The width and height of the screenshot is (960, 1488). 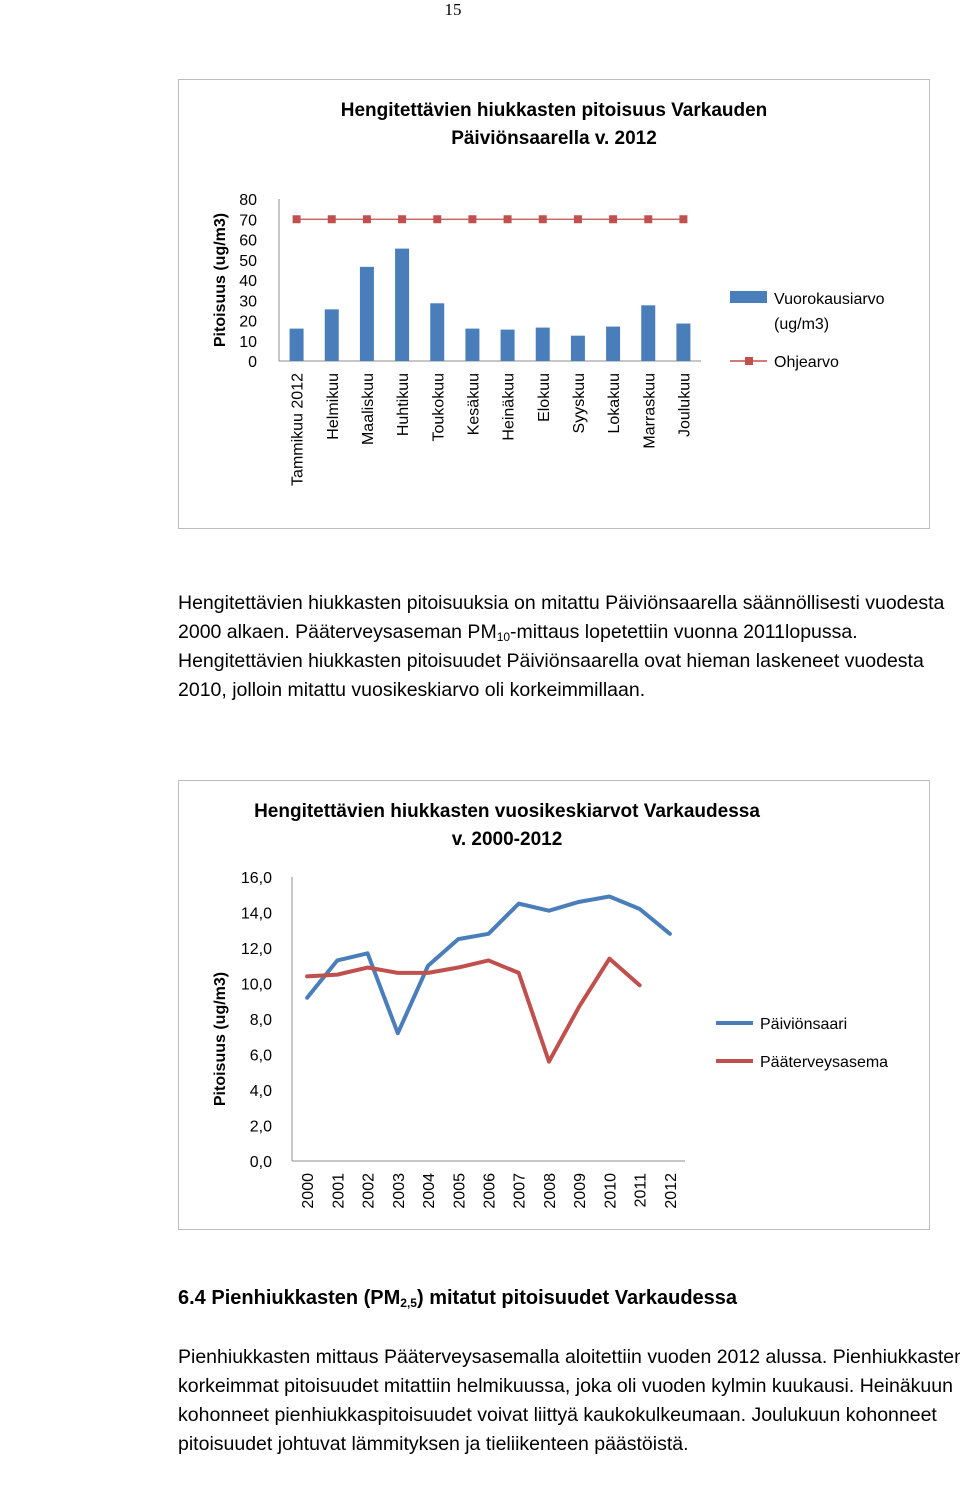 I want to click on x-tick-label: 2012, so click(x=671, y=1191).